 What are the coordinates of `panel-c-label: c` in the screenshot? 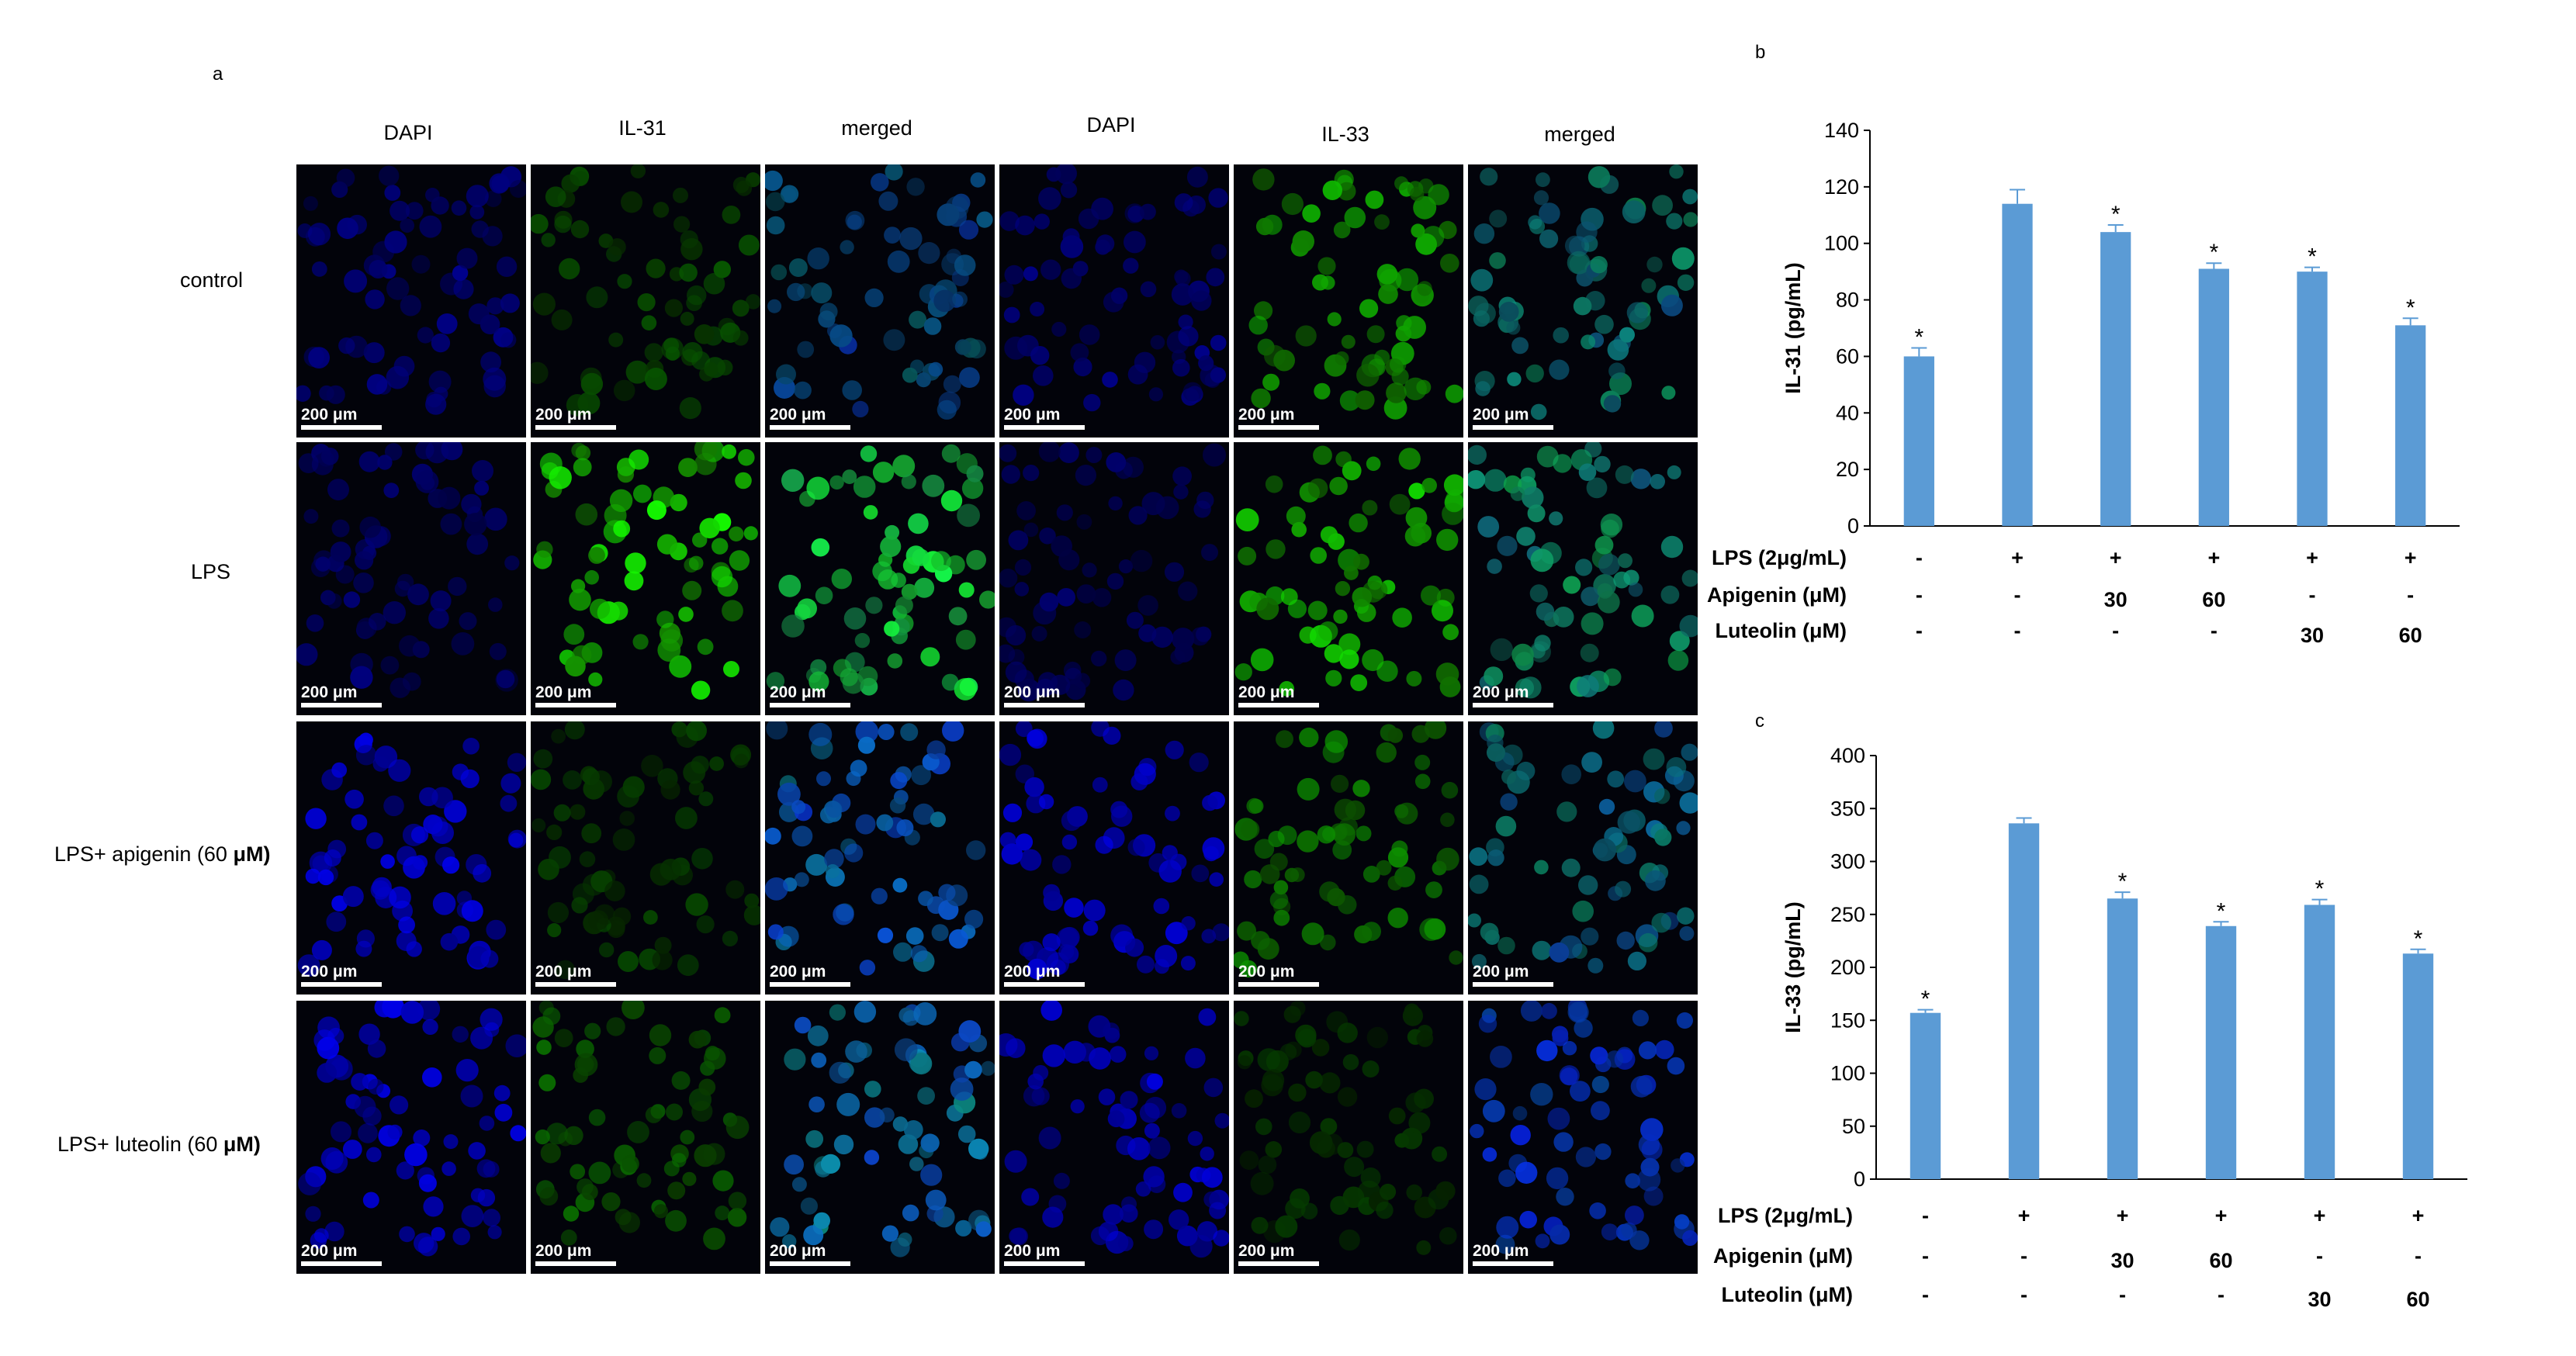 It's located at (1759, 721).